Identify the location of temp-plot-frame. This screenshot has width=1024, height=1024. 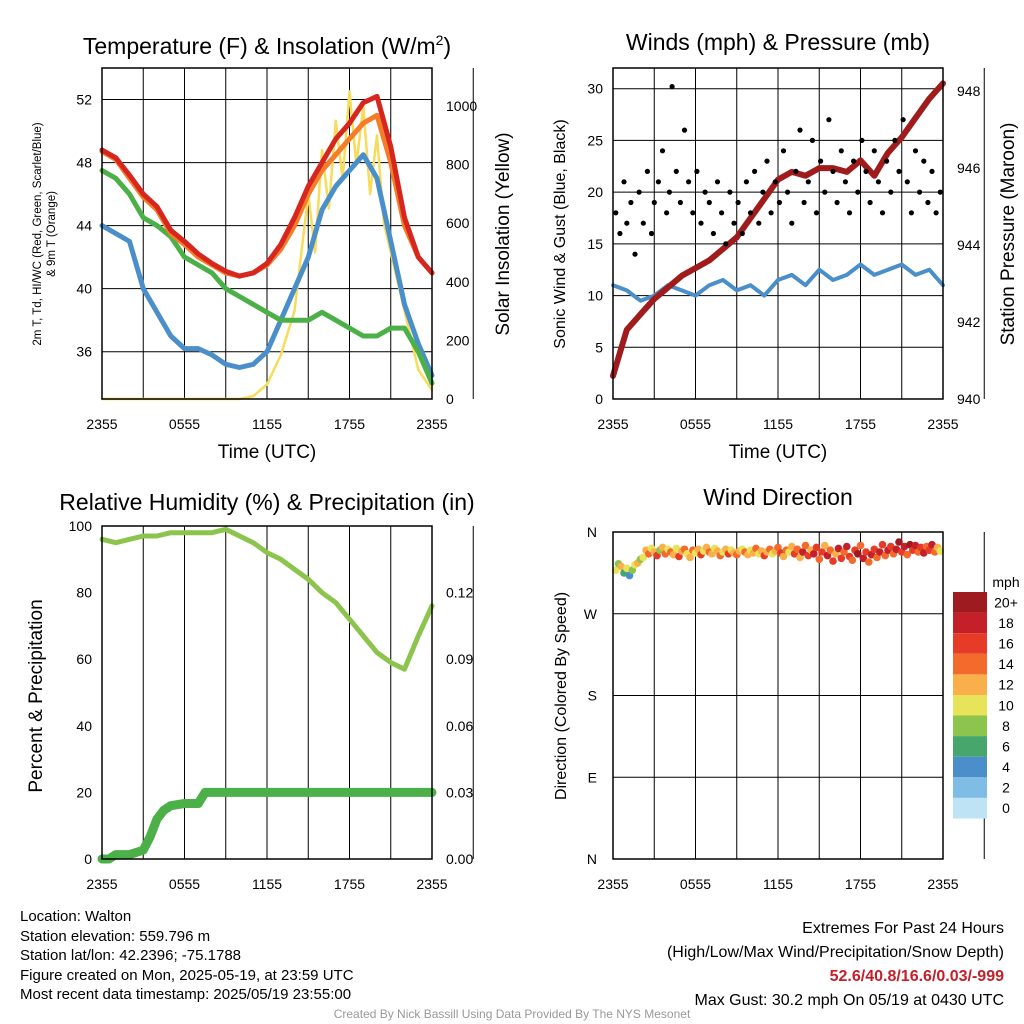
(267, 233).